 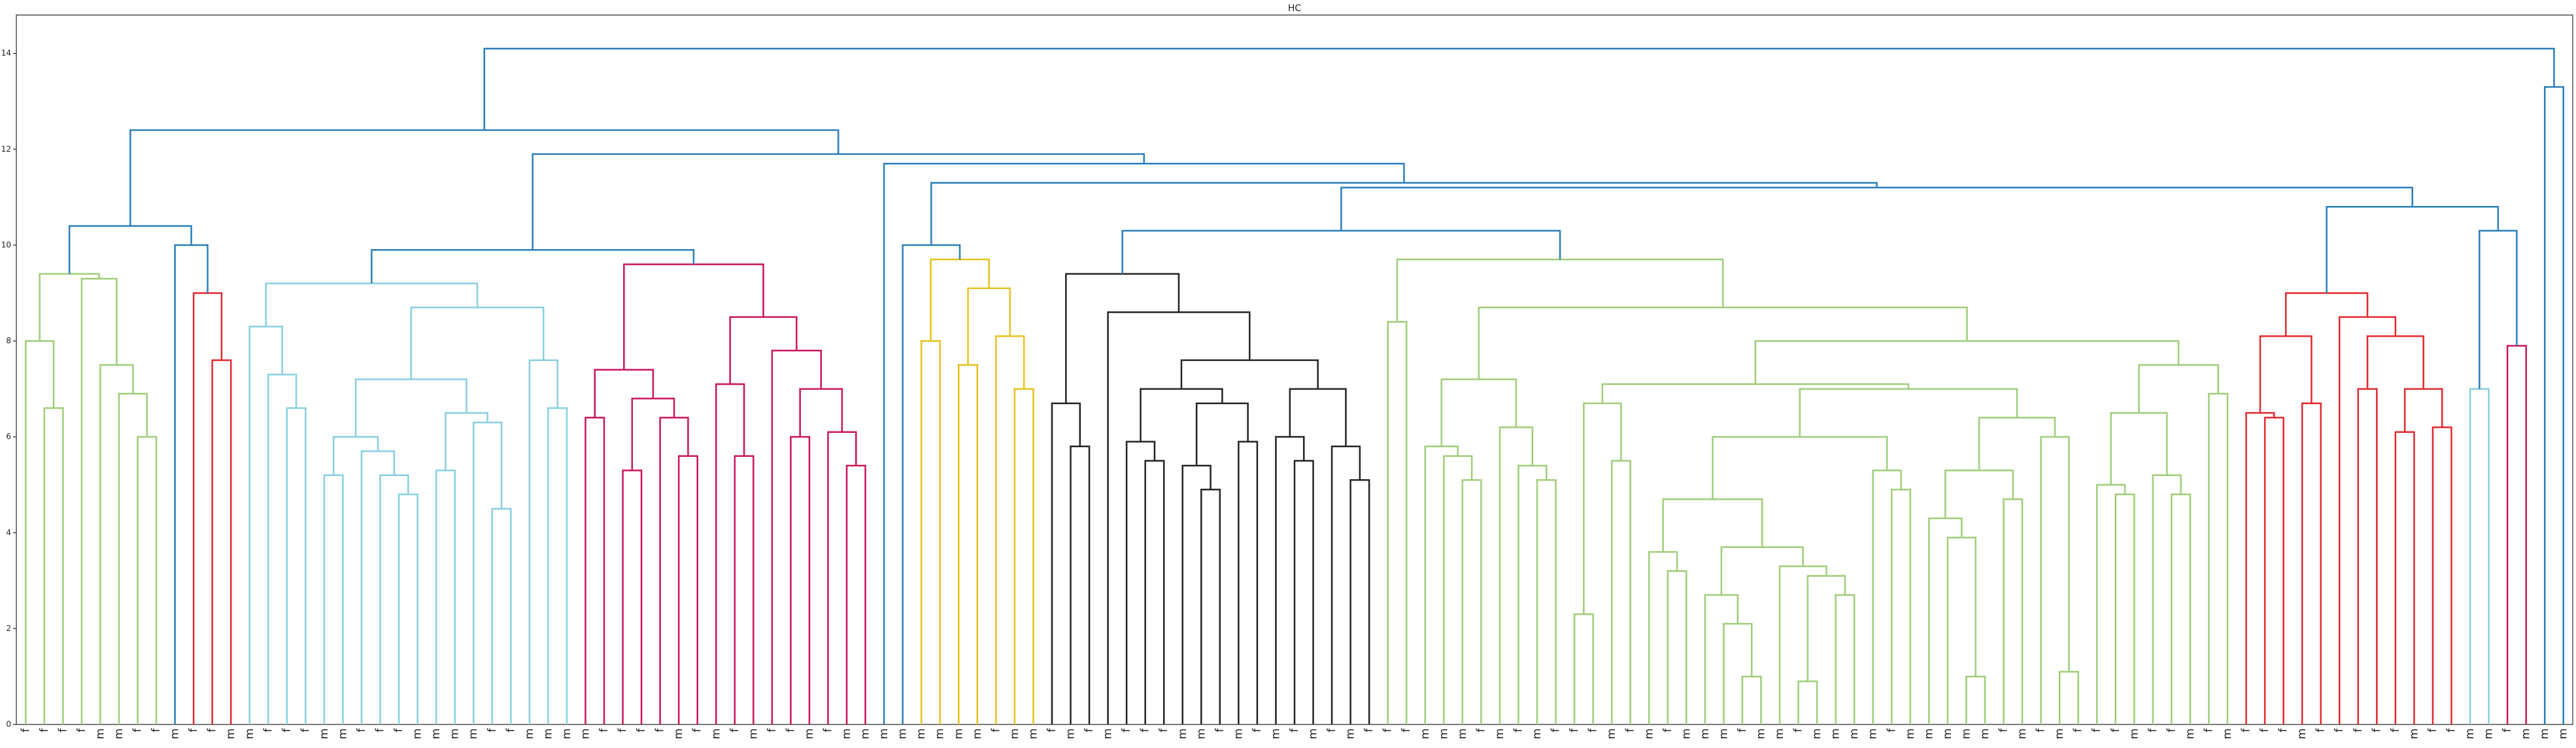 I want to click on y-tick-label: 8, so click(x=8, y=340).